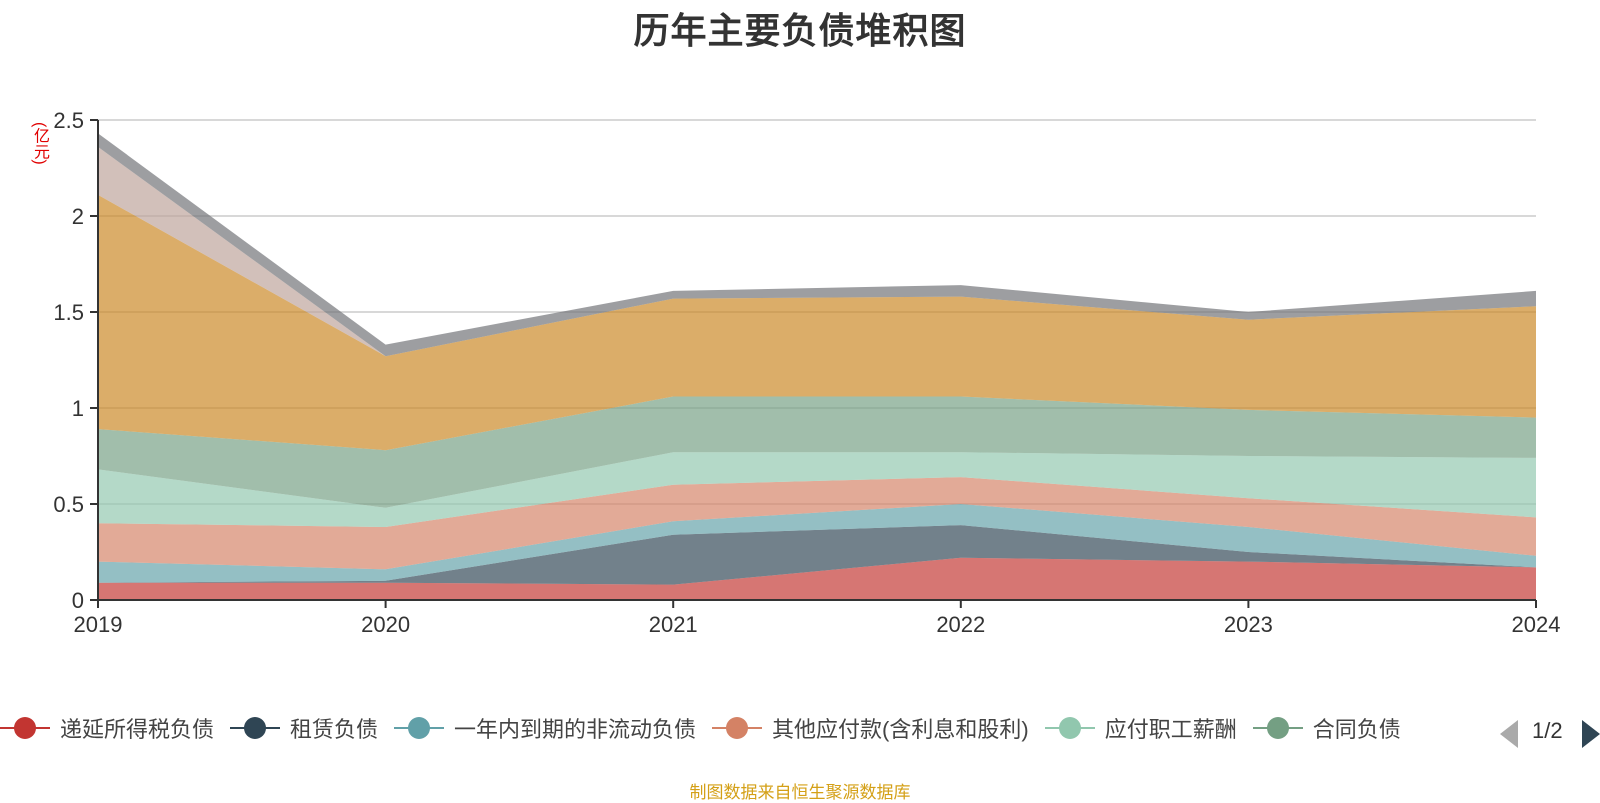 This screenshot has height=803, width=1600. Describe the element at coordinates (800, 30) in the screenshot. I see `chart-title: 历年主要负债堆积图` at that location.